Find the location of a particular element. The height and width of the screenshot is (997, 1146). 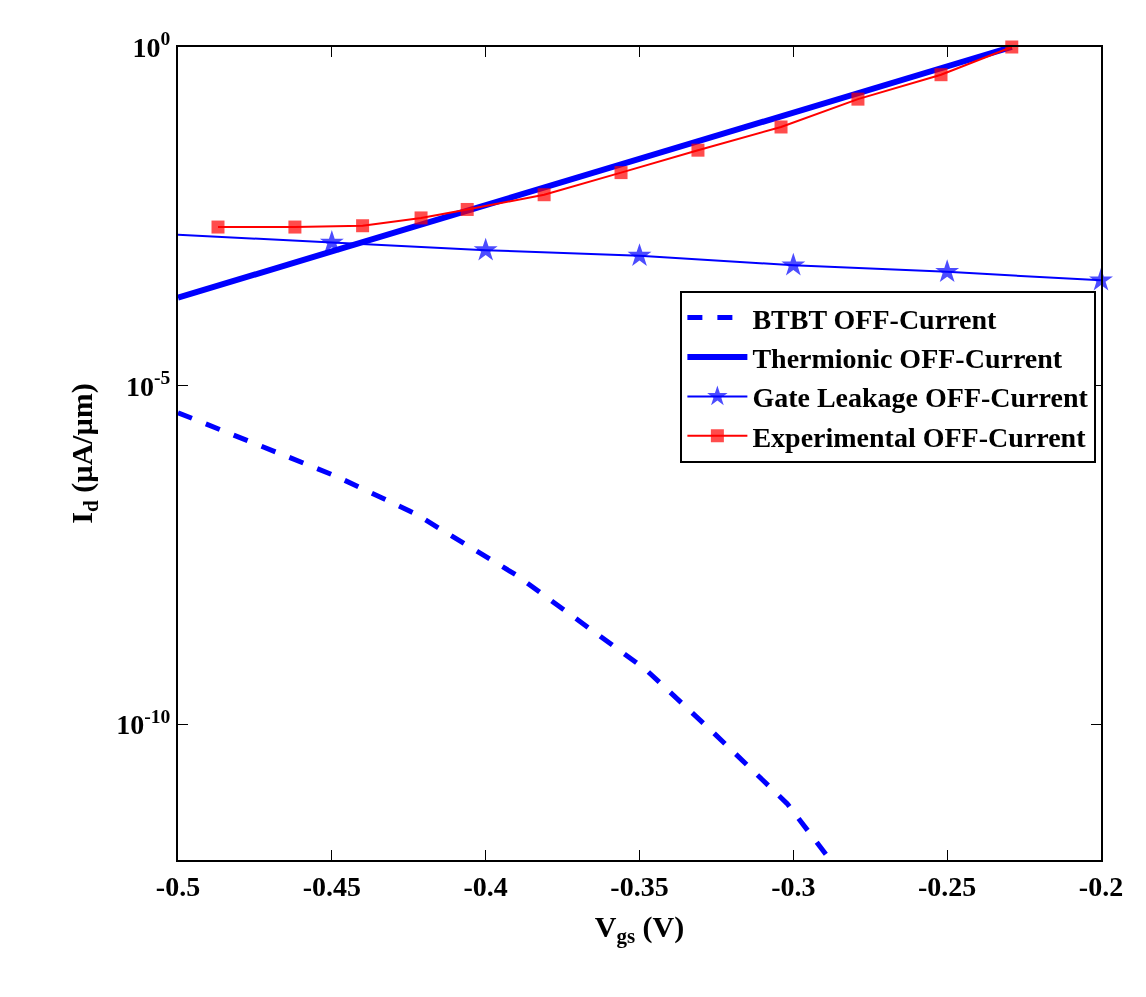

legend-label: Experimental OFF-Current is located at coordinates (919, 437).